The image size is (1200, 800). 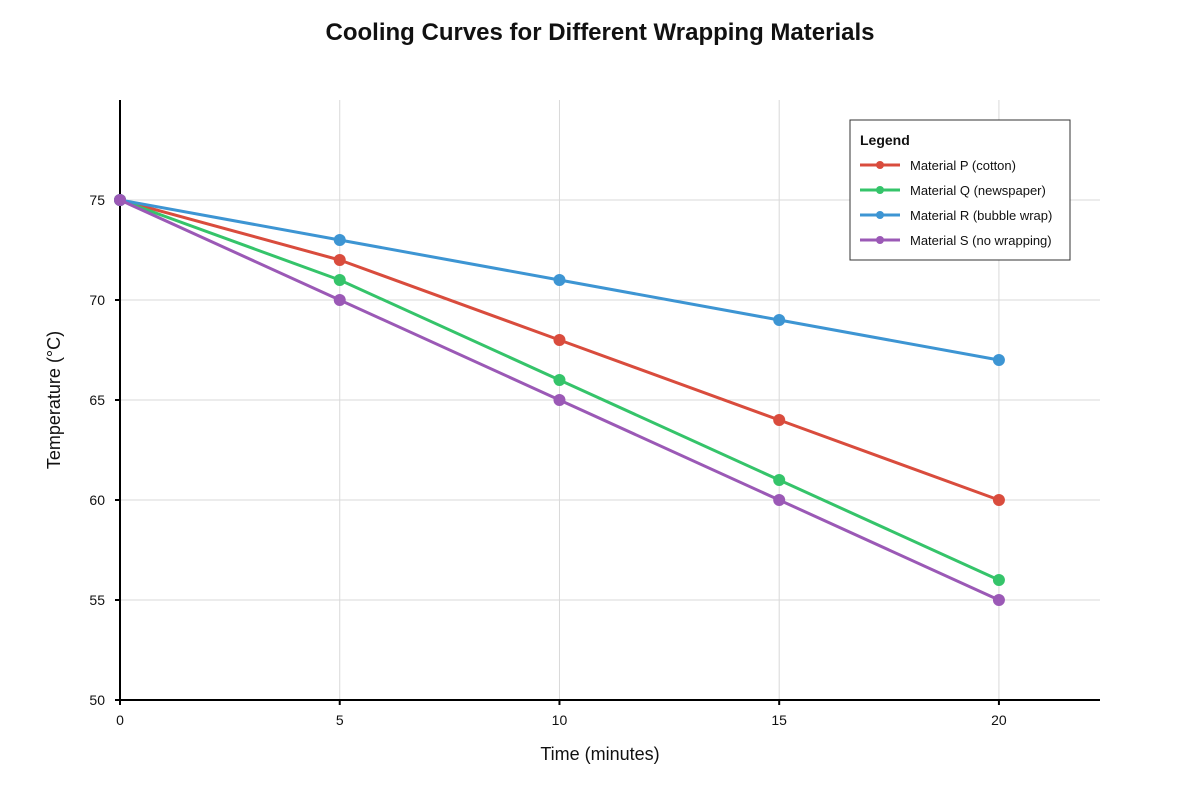 What do you see at coordinates (978, 190) in the screenshot?
I see `legend-label: Material Q (newspaper)` at bounding box center [978, 190].